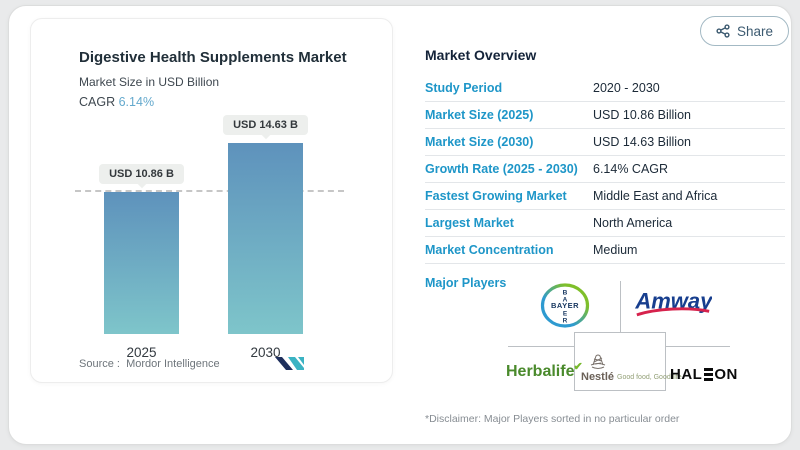 This screenshot has height=450, width=800. Describe the element at coordinates (565, 314) in the screenshot. I see `bayer-v-letter: E` at that location.